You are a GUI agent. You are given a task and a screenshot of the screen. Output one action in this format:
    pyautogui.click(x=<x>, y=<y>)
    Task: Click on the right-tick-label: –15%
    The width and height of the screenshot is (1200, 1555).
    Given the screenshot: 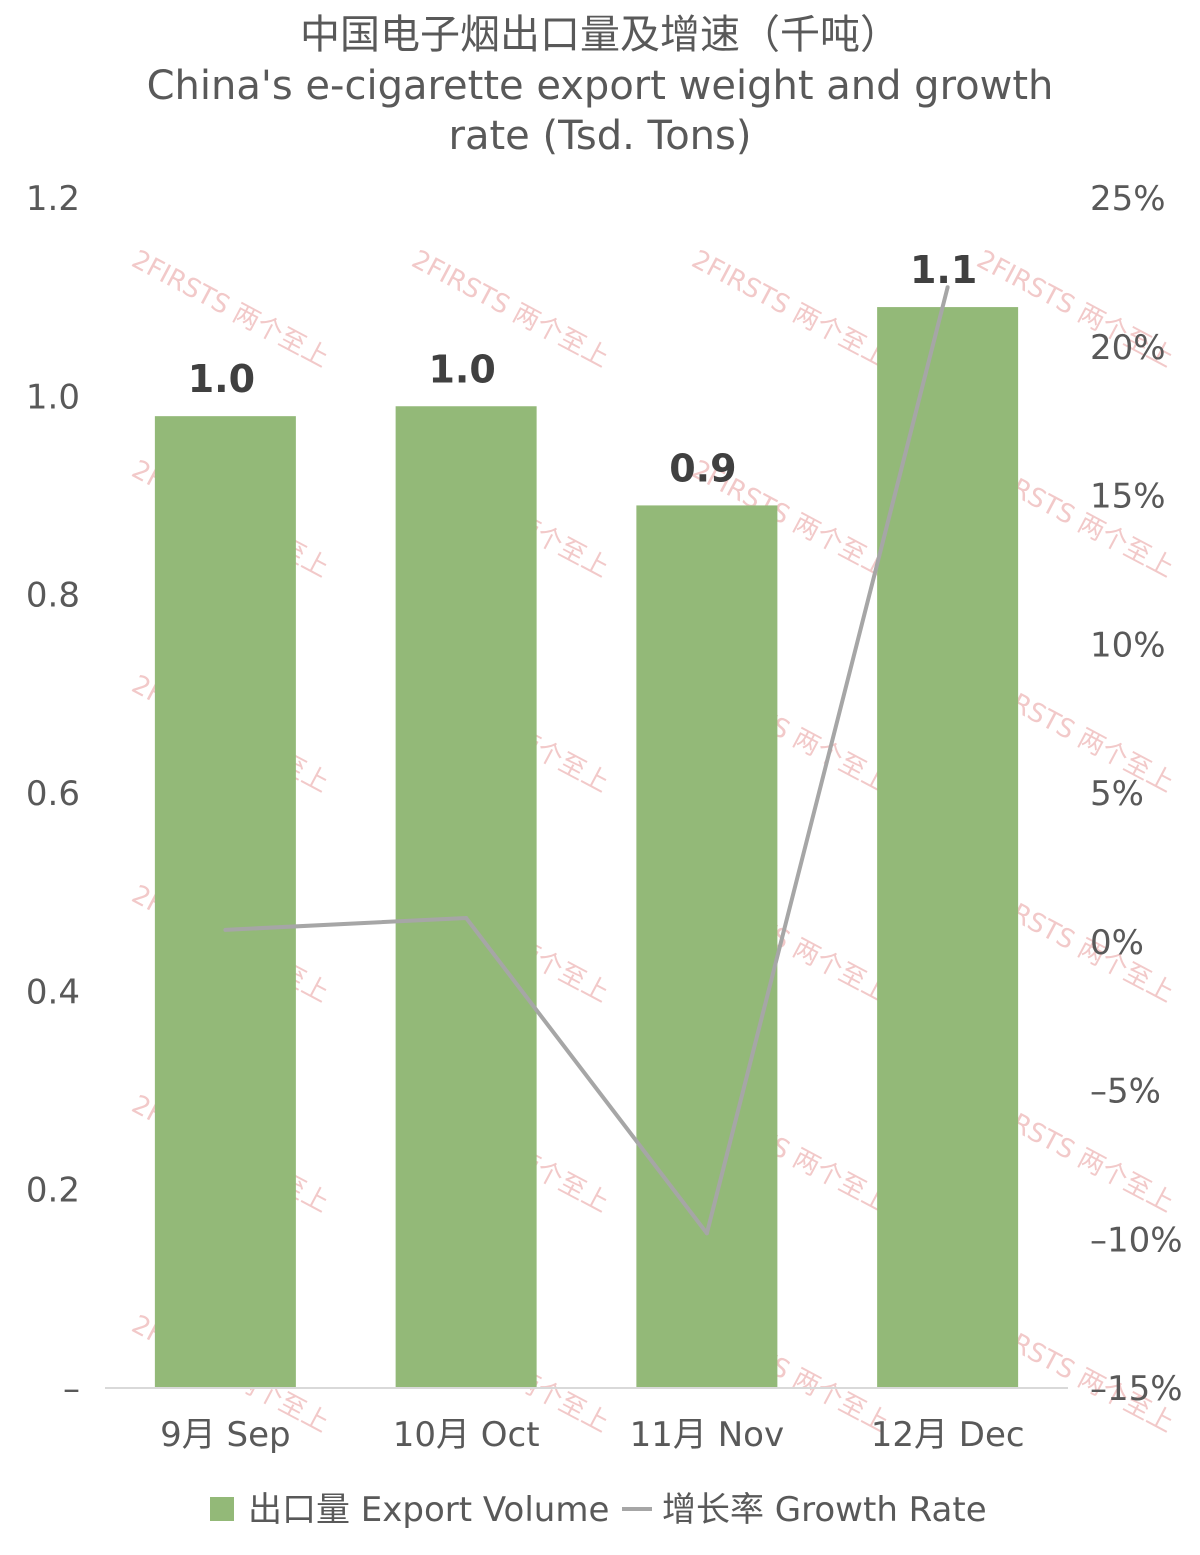 What is the action you would take?
    pyautogui.click(x=1136, y=1389)
    